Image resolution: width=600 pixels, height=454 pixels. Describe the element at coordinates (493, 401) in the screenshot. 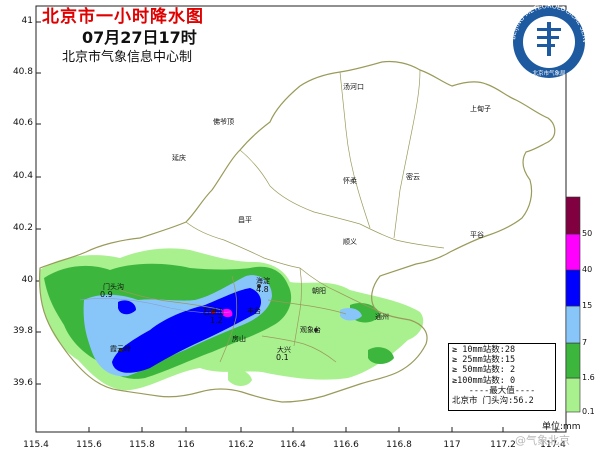

I see `stats-max-station: 北京市 门头沟:56.2` at that location.